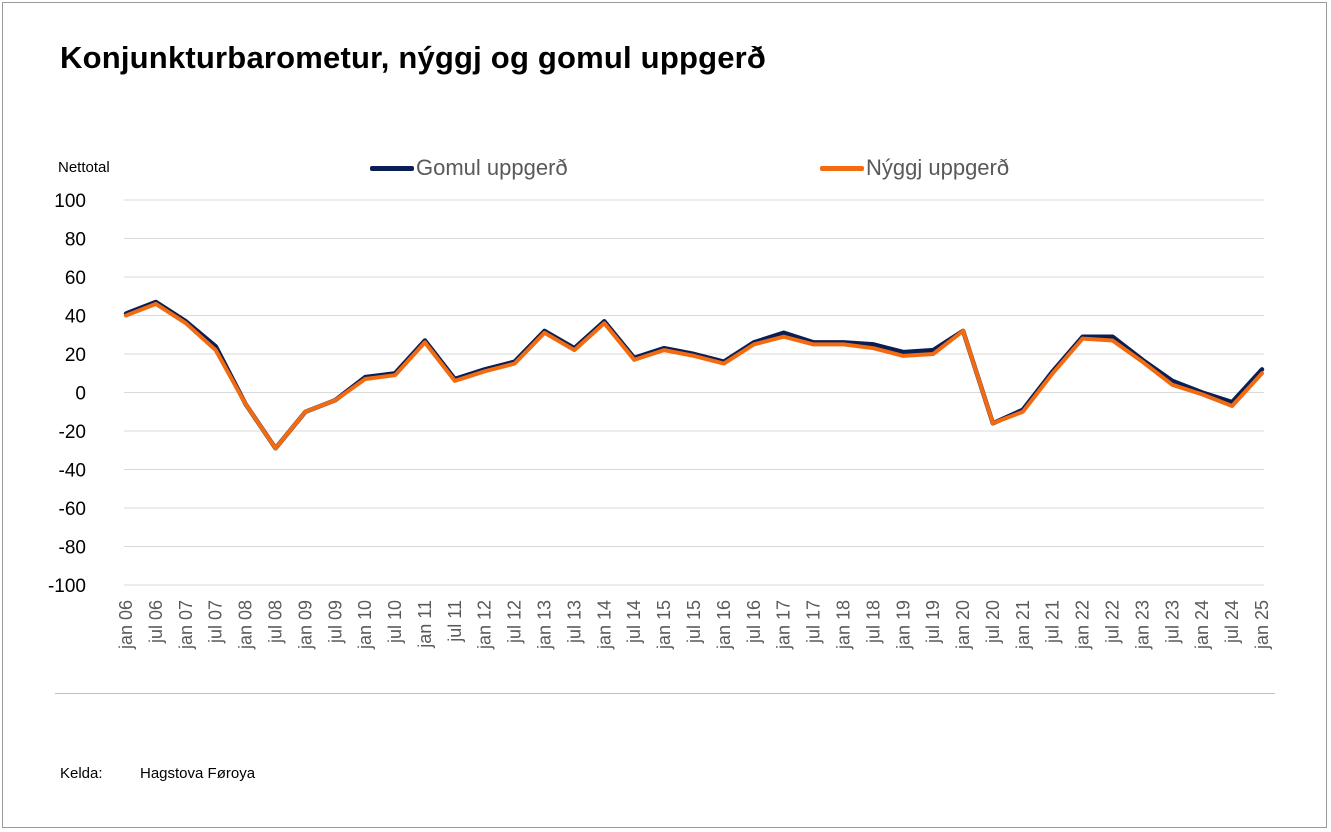  I want to click on x-tick-label: jul 15, so click(694, 622).